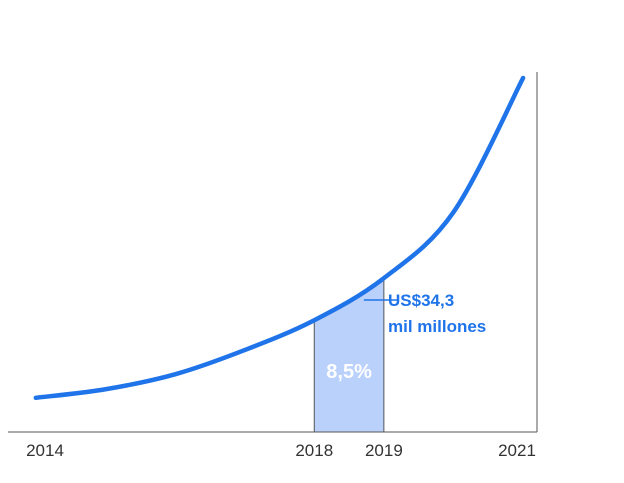 The width and height of the screenshot is (624, 483). What do you see at coordinates (437, 326) in the screenshot?
I see `annotation-unit-label: mil millones` at bounding box center [437, 326].